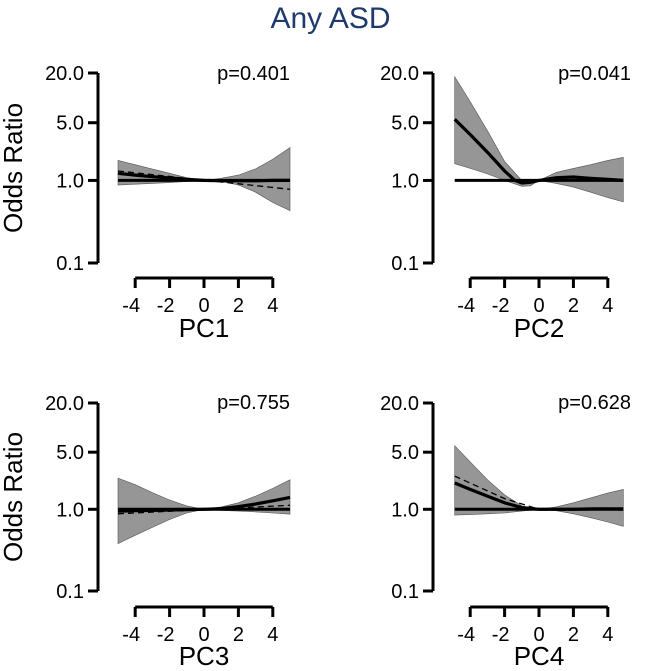 The height and width of the screenshot is (671, 661). I want to click on p-value-annotation: p=0.755, so click(253, 403).